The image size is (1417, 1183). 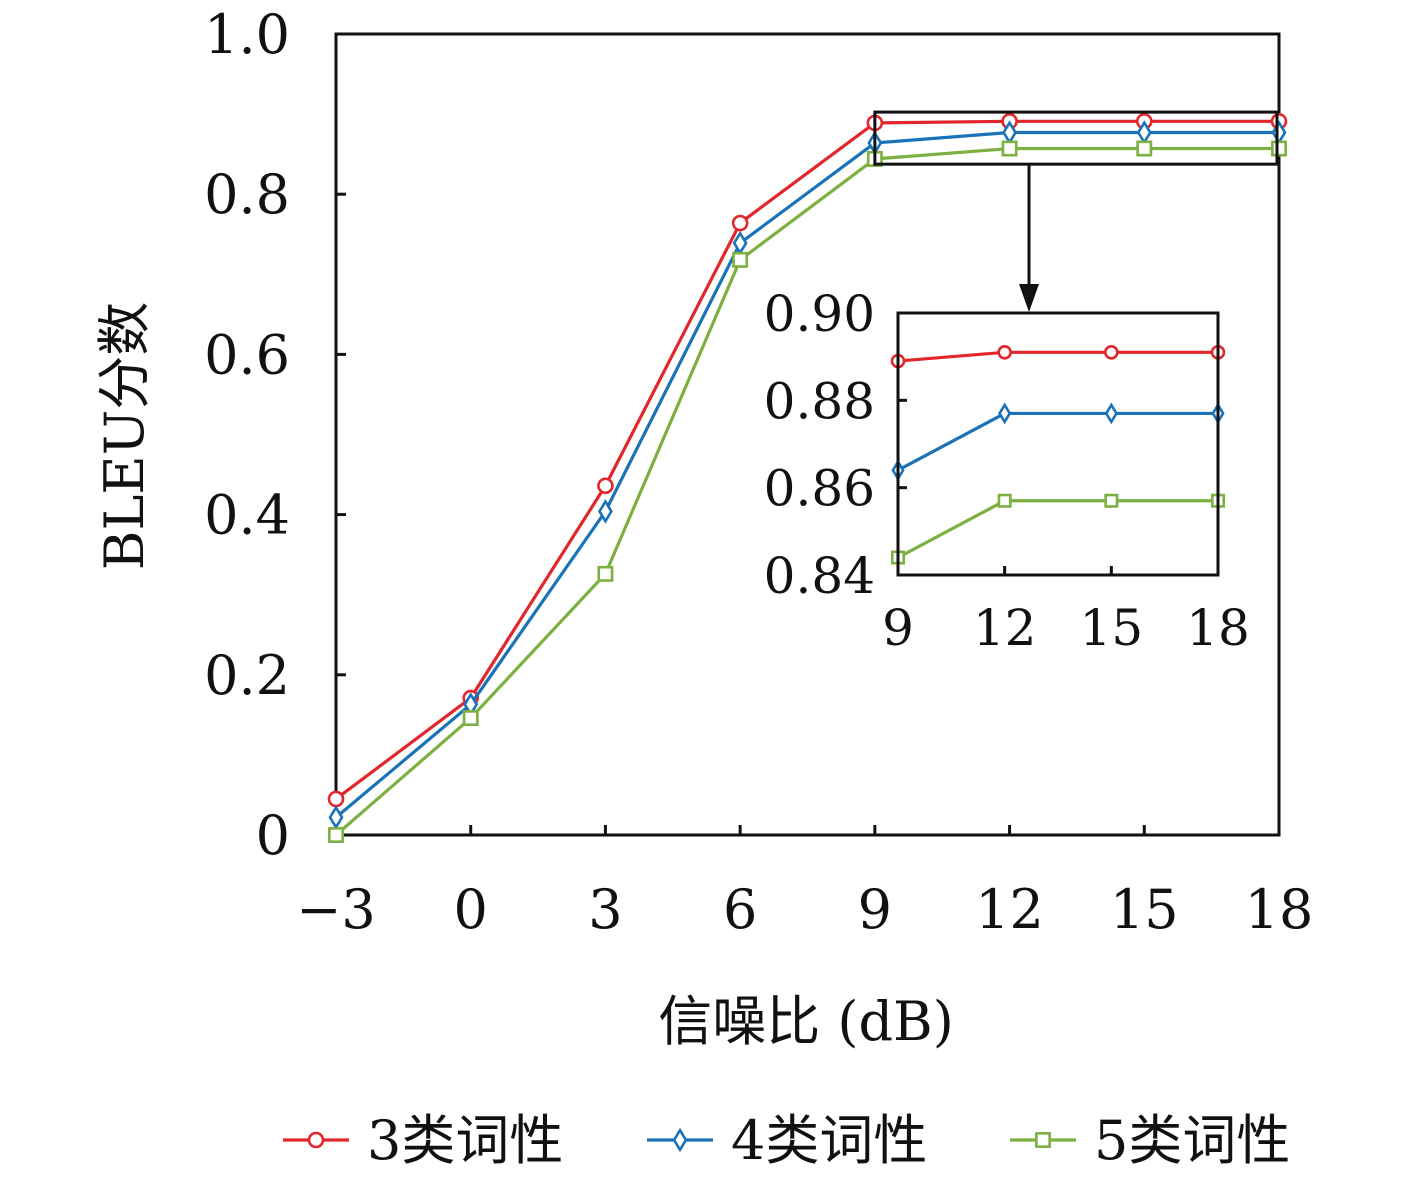 I want to click on inset-y-tick-label: 0.90, so click(x=819, y=314).